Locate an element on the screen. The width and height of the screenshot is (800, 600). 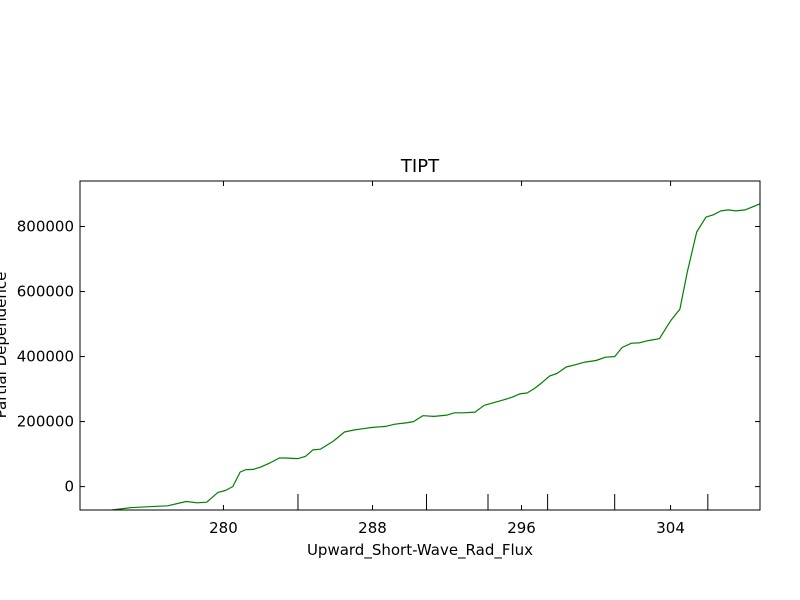
y-tick-label: 200000 is located at coordinates (45, 422).